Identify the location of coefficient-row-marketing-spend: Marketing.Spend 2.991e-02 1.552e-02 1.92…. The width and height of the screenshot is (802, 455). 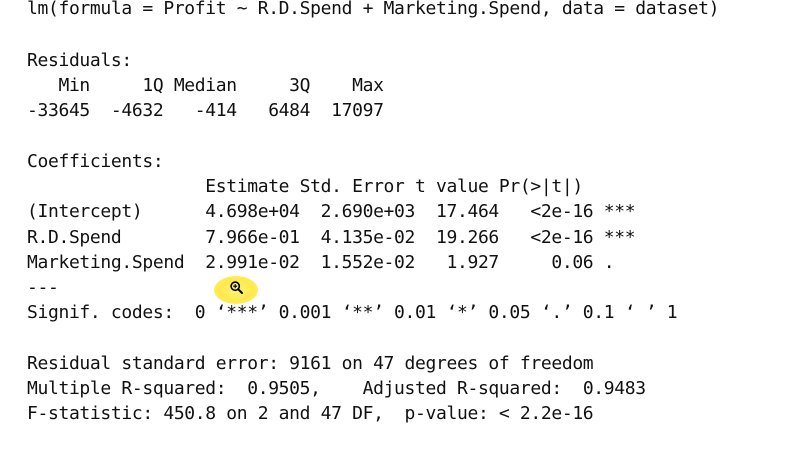
(326, 262).